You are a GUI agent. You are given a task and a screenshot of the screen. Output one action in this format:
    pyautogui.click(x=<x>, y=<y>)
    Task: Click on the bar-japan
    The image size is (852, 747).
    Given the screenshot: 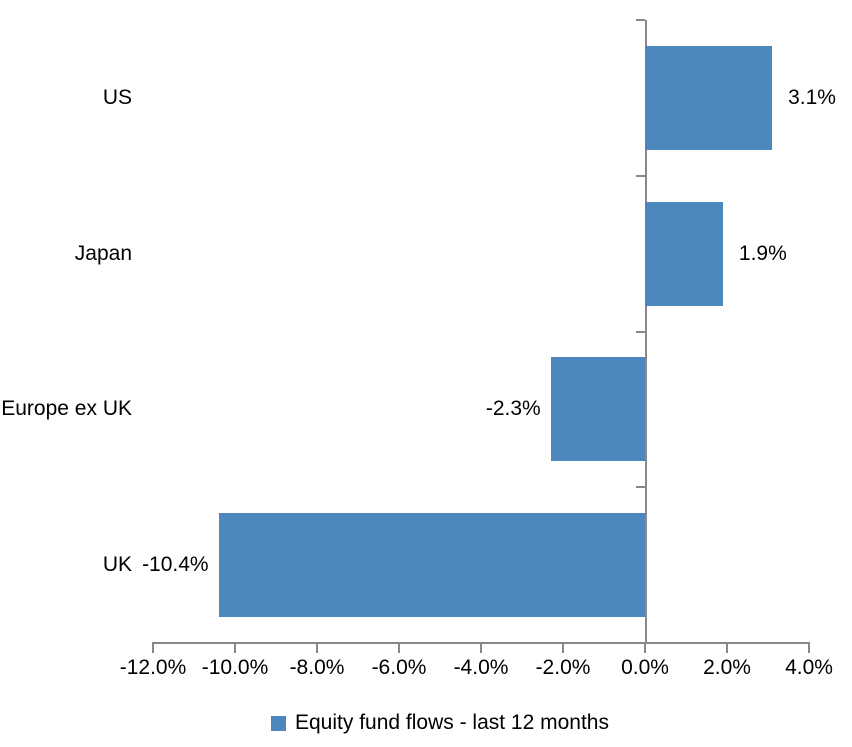 What is the action you would take?
    pyautogui.click(x=684, y=253)
    